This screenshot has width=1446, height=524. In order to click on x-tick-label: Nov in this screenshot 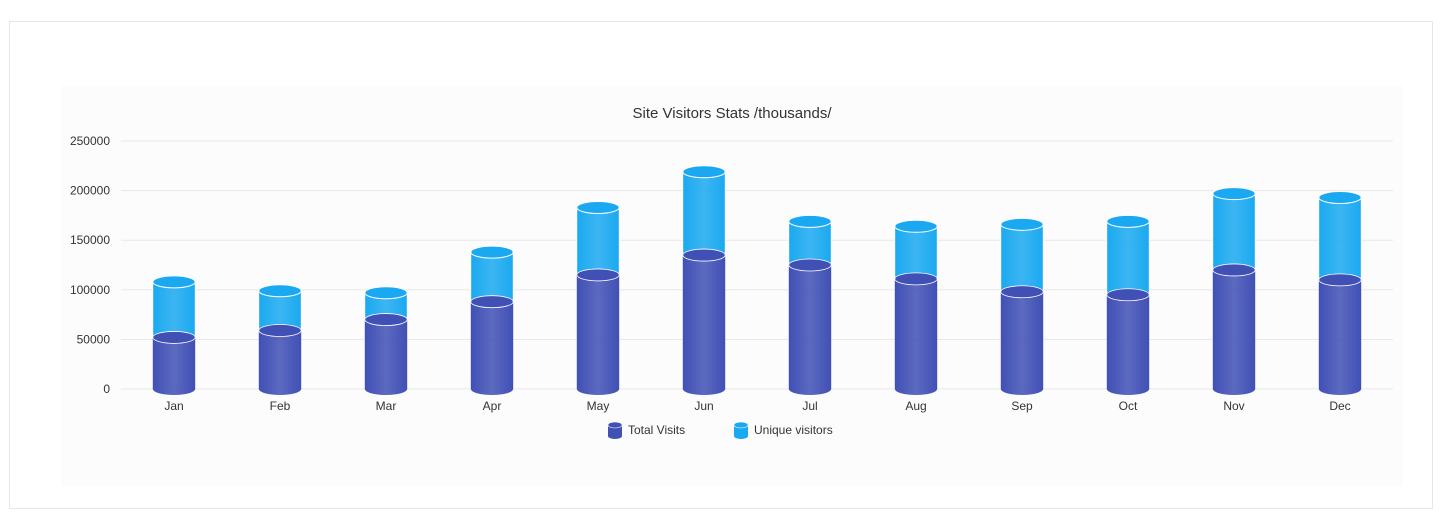, I will do `click(1233, 406)`.